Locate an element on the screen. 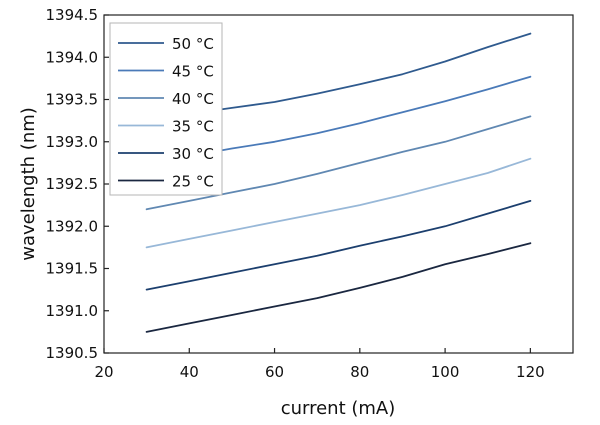 The image size is (600, 425). y-tick-label: 1393.5 is located at coordinates (72, 100).